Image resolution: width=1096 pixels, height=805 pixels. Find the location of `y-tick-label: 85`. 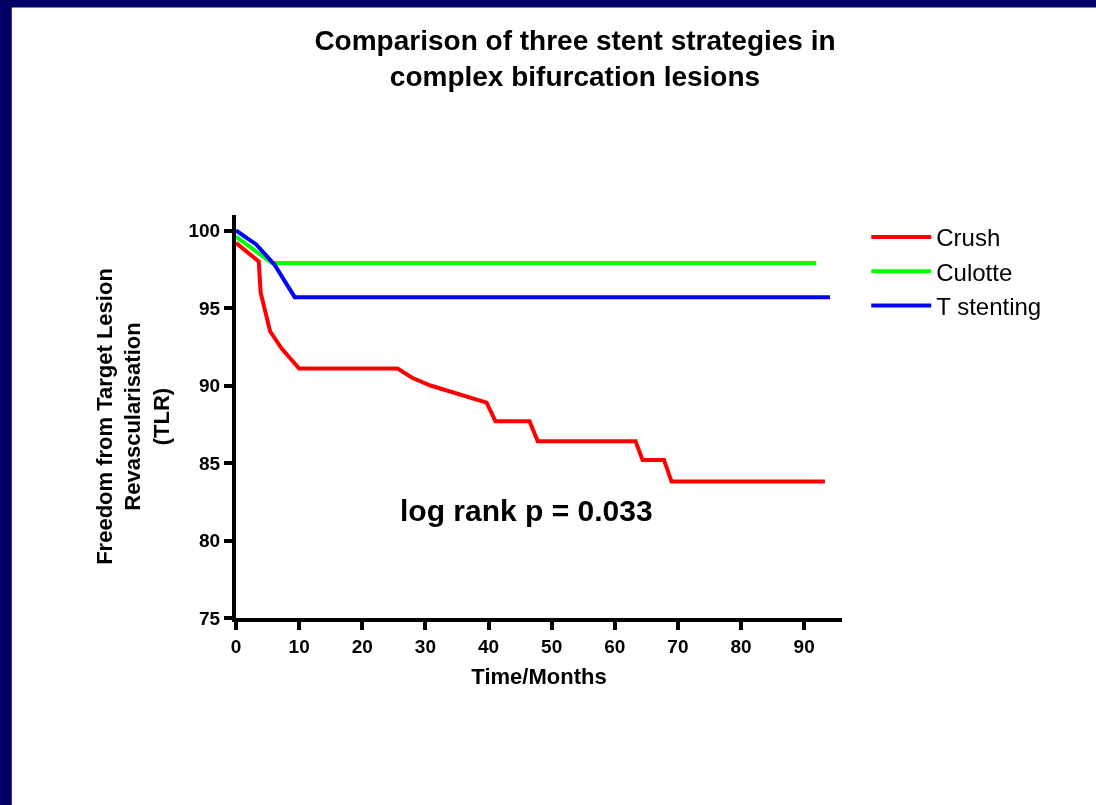

y-tick-label: 85 is located at coordinates (210, 463).